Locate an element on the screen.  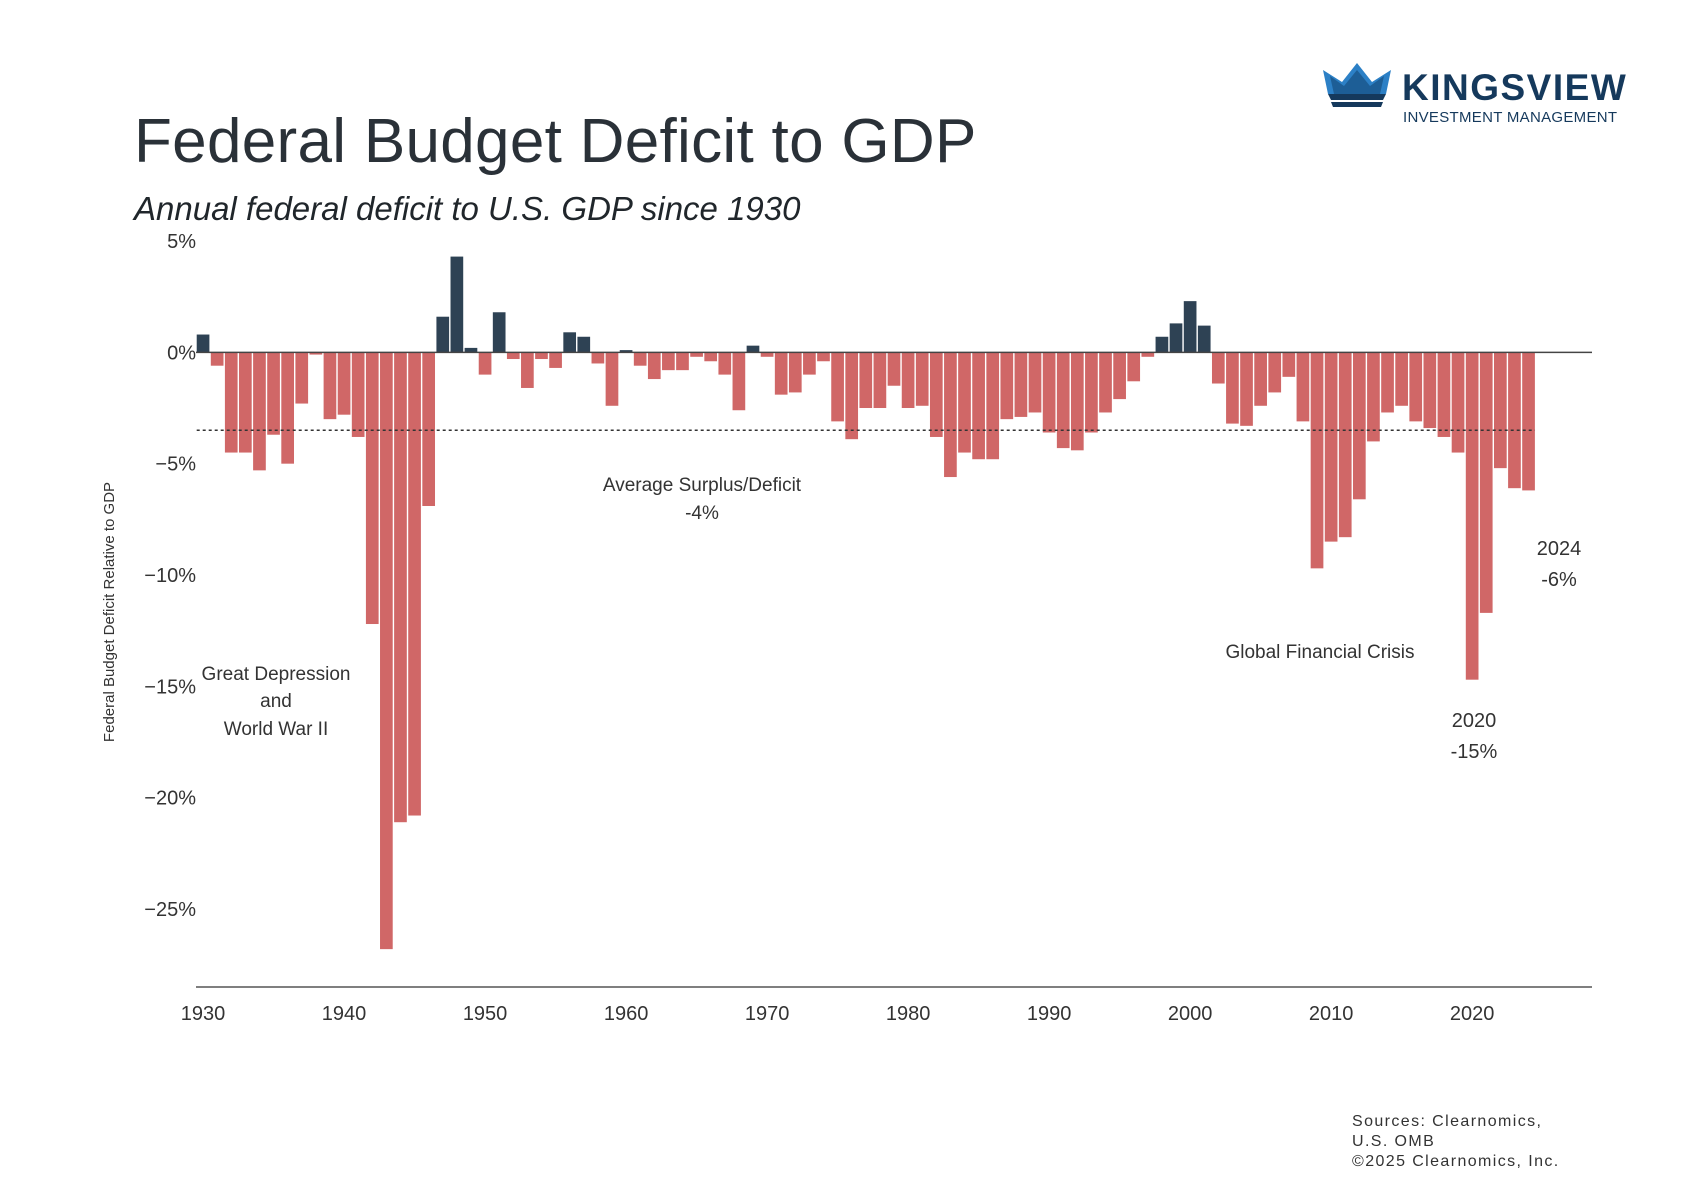
annotation-line: and is located at coordinates (276, 701).